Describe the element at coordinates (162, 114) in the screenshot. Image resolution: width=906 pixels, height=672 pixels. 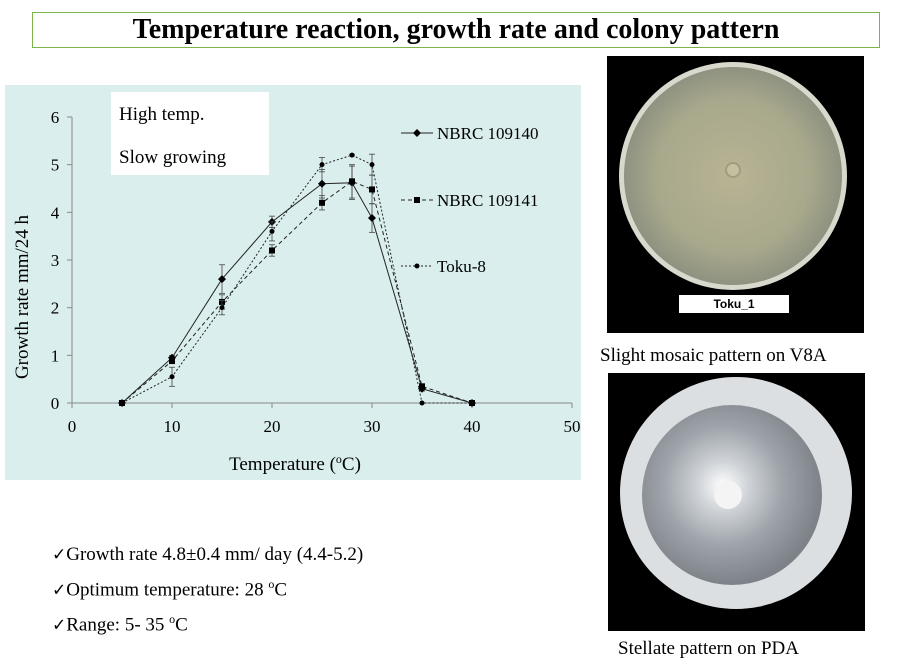
I see `annotation-line-1: High temp.` at that location.